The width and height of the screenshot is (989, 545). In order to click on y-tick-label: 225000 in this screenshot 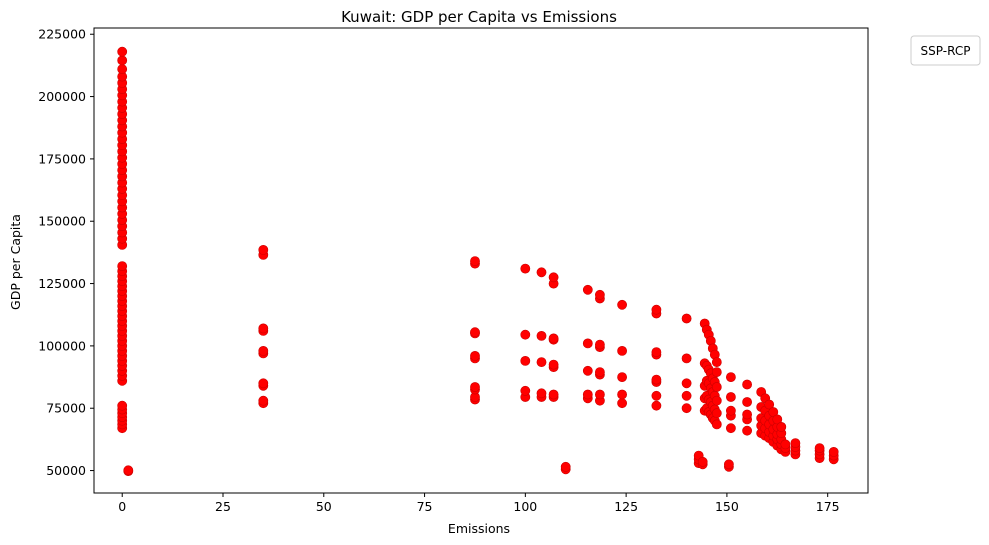, I will do `click(62, 34)`.